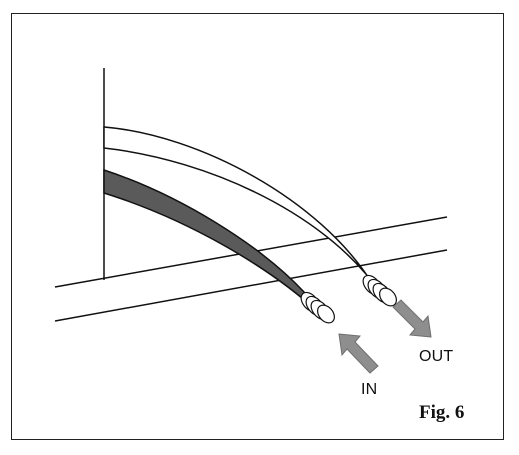 Image resolution: width=519 pixels, height=455 pixels. Describe the element at coordinates (412, 318) in the screenshot. I see `outlet-arrow` at that location.